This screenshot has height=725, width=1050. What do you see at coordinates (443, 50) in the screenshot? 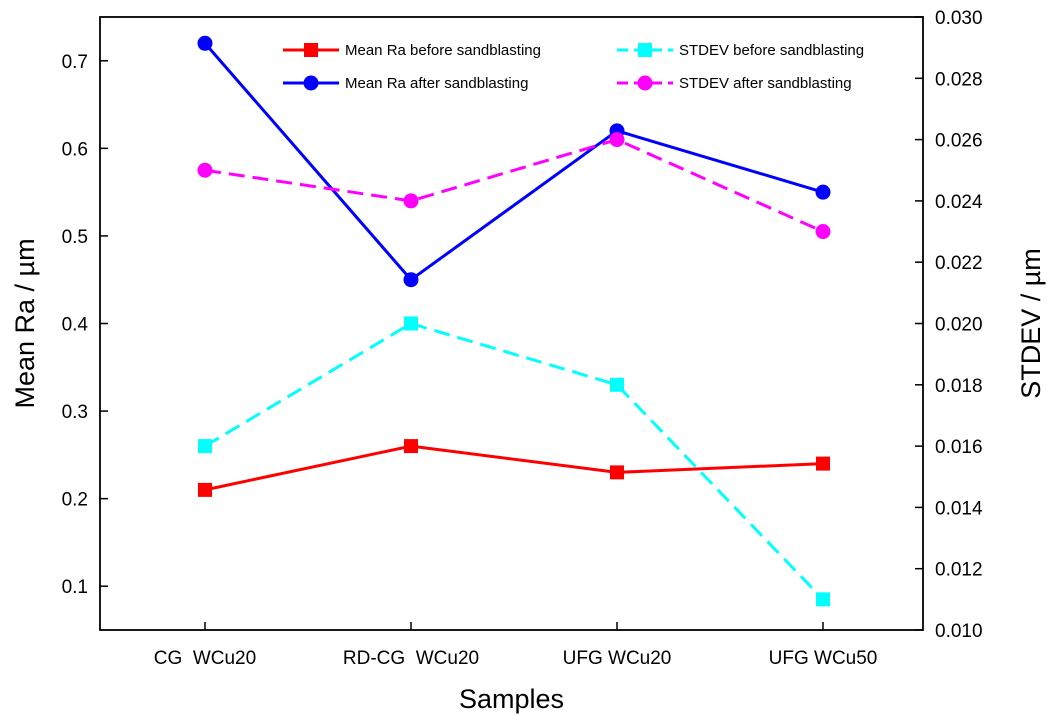
I see `legend-label: Mean Ra before sandblasting` at bounding box center [443, 50].